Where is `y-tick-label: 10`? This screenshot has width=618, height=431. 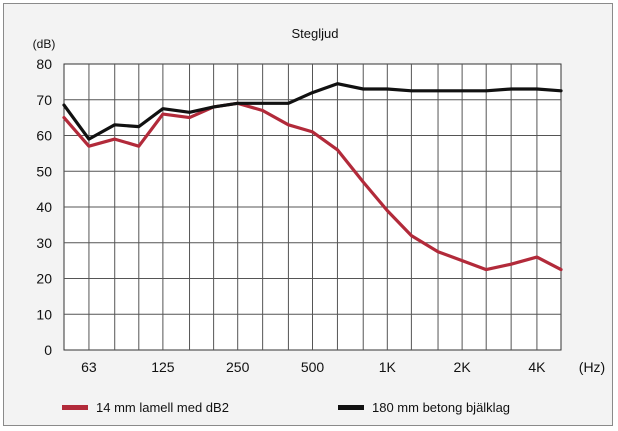
y-tick-label: 10 is located at coordinates (44, 314).